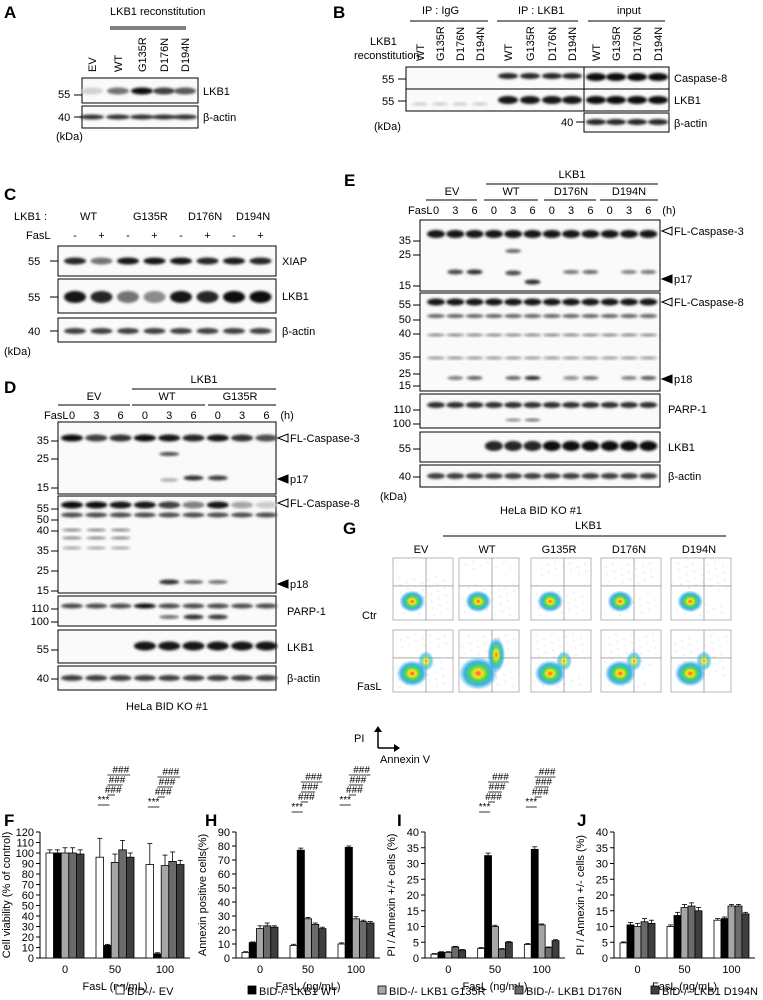 The height and width of the screenshot is (1000, 763). I want to click on band-d-casp3, so click(193, 438).